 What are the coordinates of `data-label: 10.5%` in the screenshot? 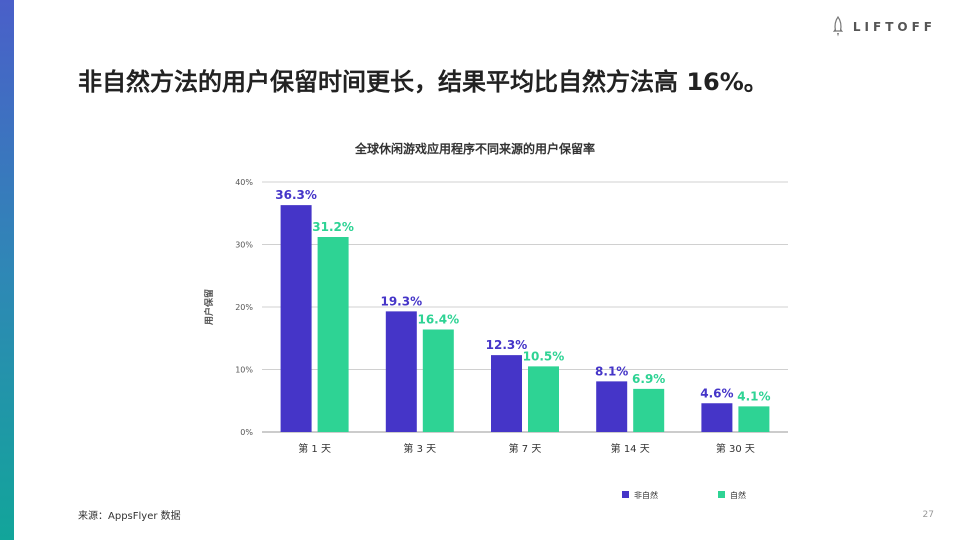 It's located at (544, 356).